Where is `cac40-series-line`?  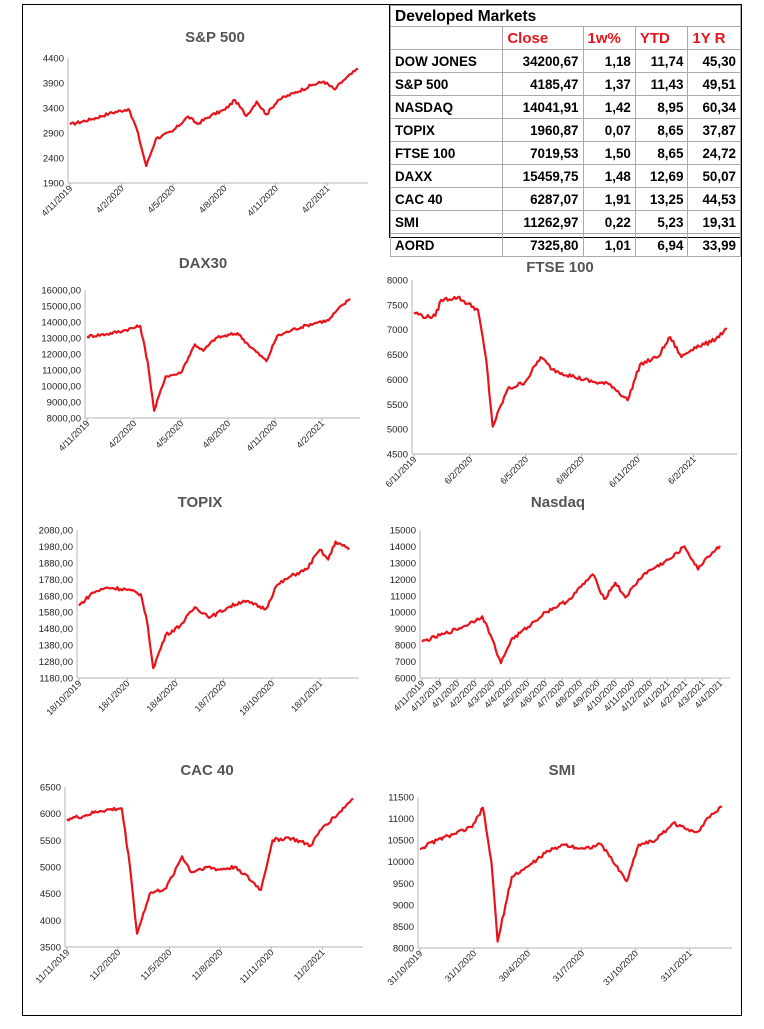
cac40-series-line is located at coordinates (210, 866).